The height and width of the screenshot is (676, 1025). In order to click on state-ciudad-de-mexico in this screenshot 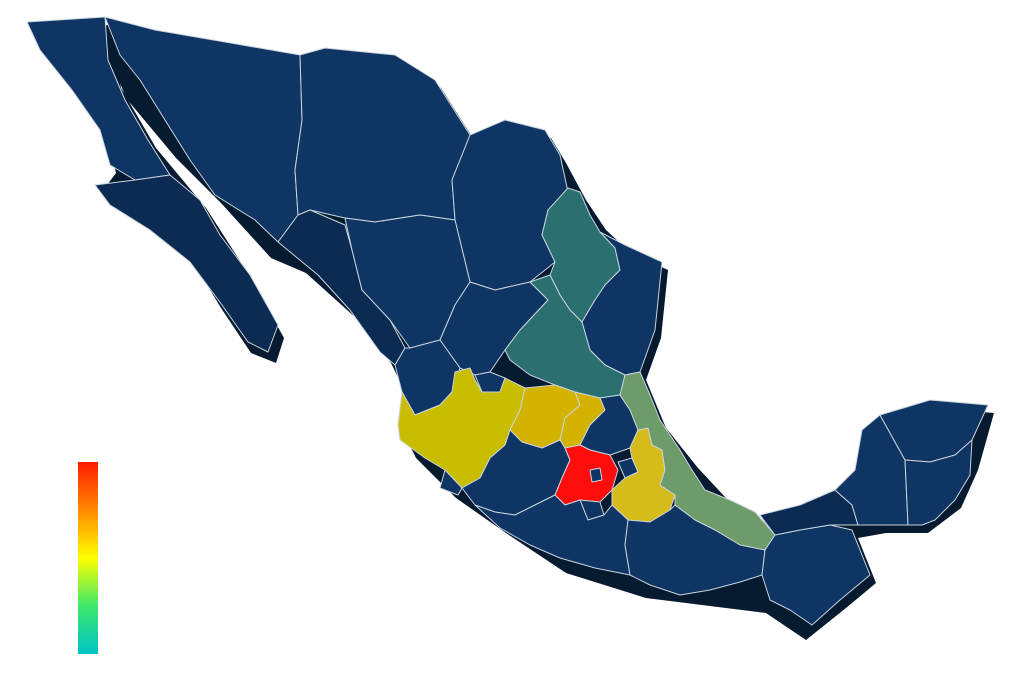, I will do `click(596, 475)`.